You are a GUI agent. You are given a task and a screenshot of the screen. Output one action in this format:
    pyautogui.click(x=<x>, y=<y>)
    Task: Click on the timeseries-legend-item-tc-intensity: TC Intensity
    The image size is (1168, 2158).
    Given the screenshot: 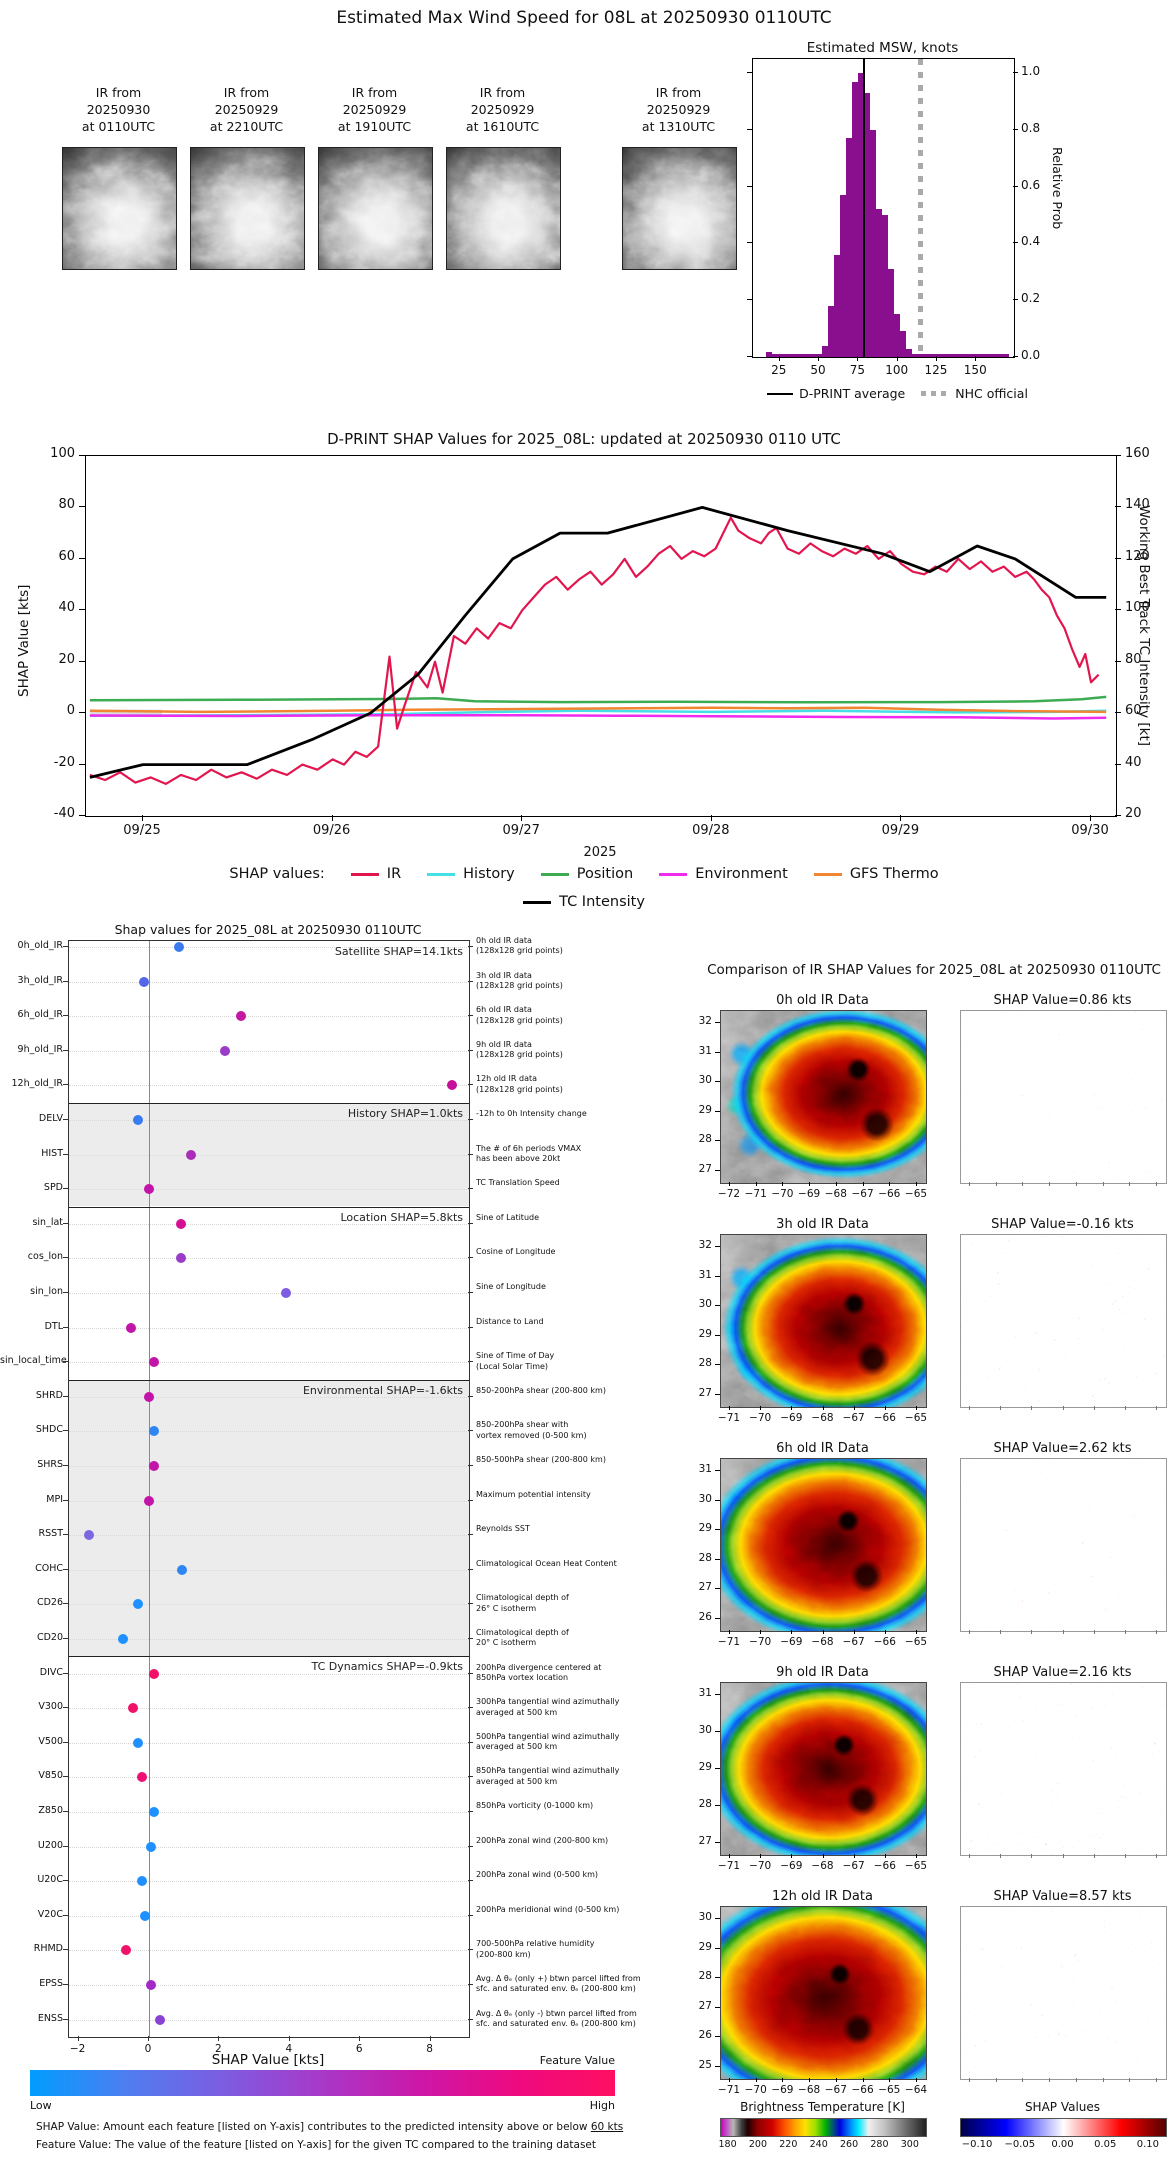 What is the action you would take?
    pyautogui.click(x=584, y=902)
    